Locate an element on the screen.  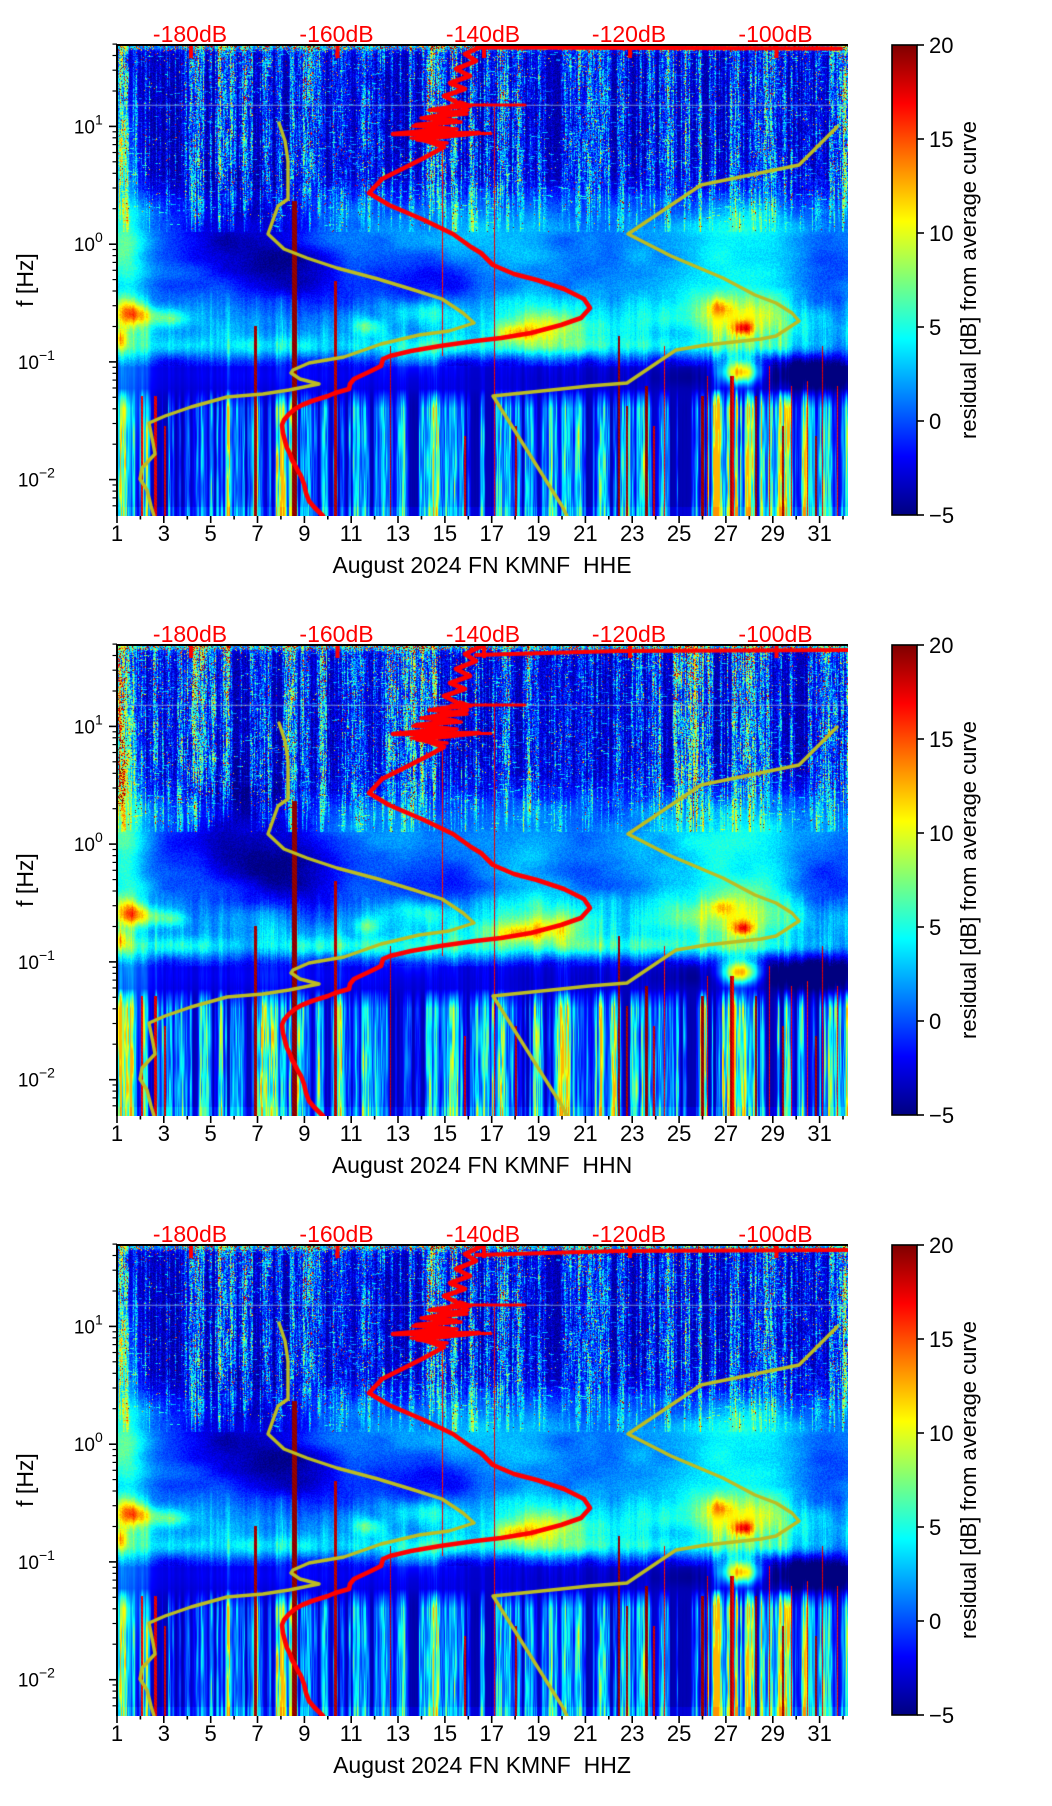
svg-text: 20 is located at coordinates (941, 45).